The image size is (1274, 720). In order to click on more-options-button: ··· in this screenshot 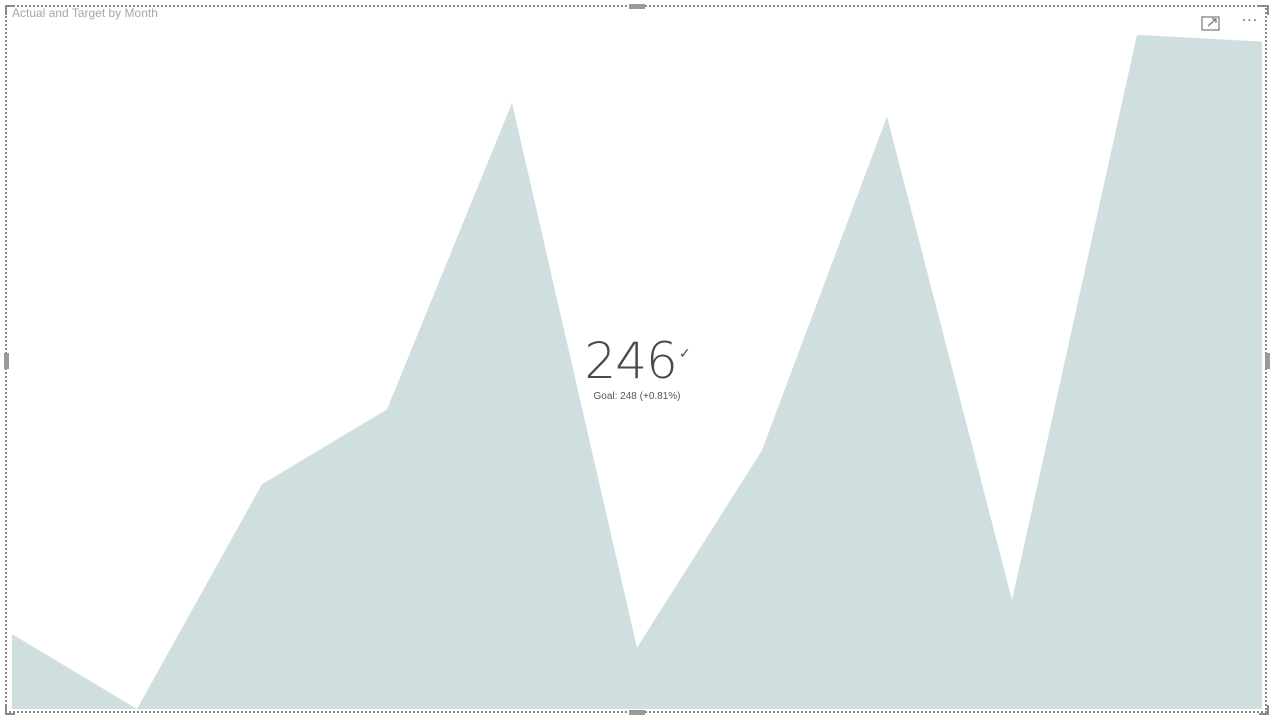, I will do `click(1250, 21)`.